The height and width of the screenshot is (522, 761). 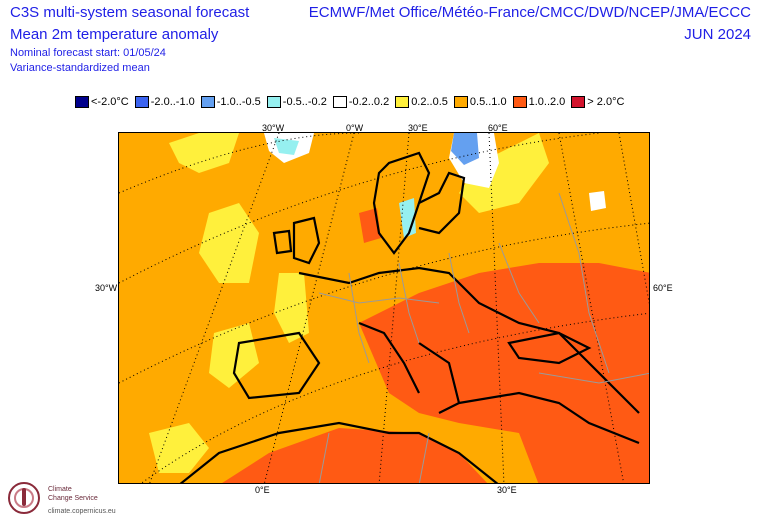 I want to click on title-line1: C3S multi-system seasonal forecast, so click(x=130, y=12).